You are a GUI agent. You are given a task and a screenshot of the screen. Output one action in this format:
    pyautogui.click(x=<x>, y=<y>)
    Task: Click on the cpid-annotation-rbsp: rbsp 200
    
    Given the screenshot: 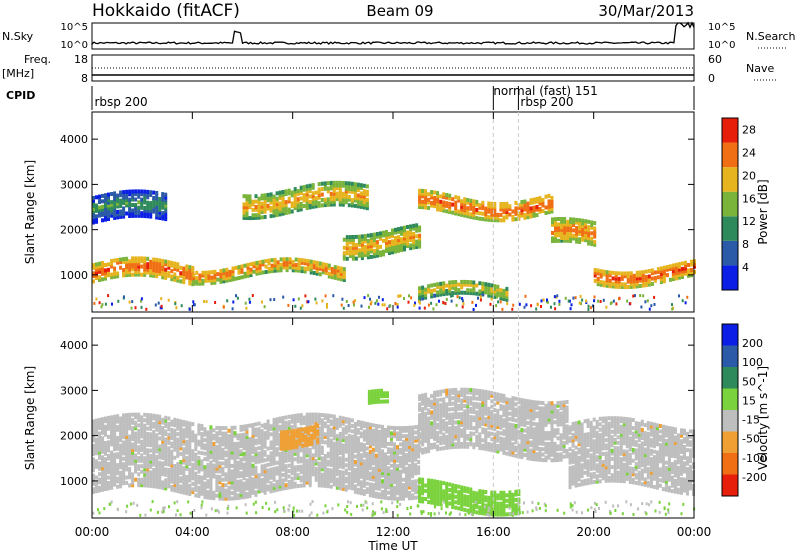 What is the action you would take?
    pyautogui.click(x=121, y=102)
    